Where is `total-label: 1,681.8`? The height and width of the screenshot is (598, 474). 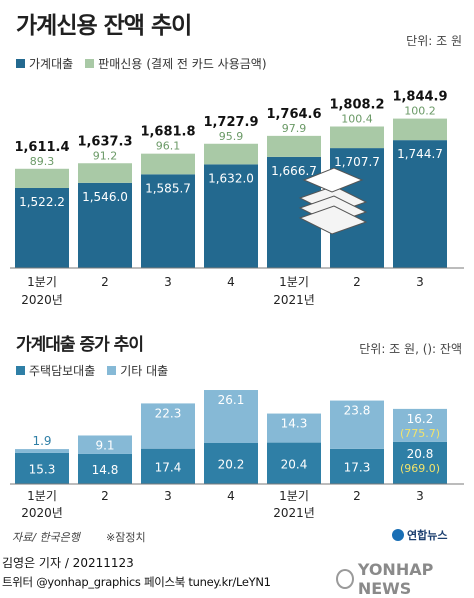
total-label: 1,681.8 is located at coordinates (167, 132).